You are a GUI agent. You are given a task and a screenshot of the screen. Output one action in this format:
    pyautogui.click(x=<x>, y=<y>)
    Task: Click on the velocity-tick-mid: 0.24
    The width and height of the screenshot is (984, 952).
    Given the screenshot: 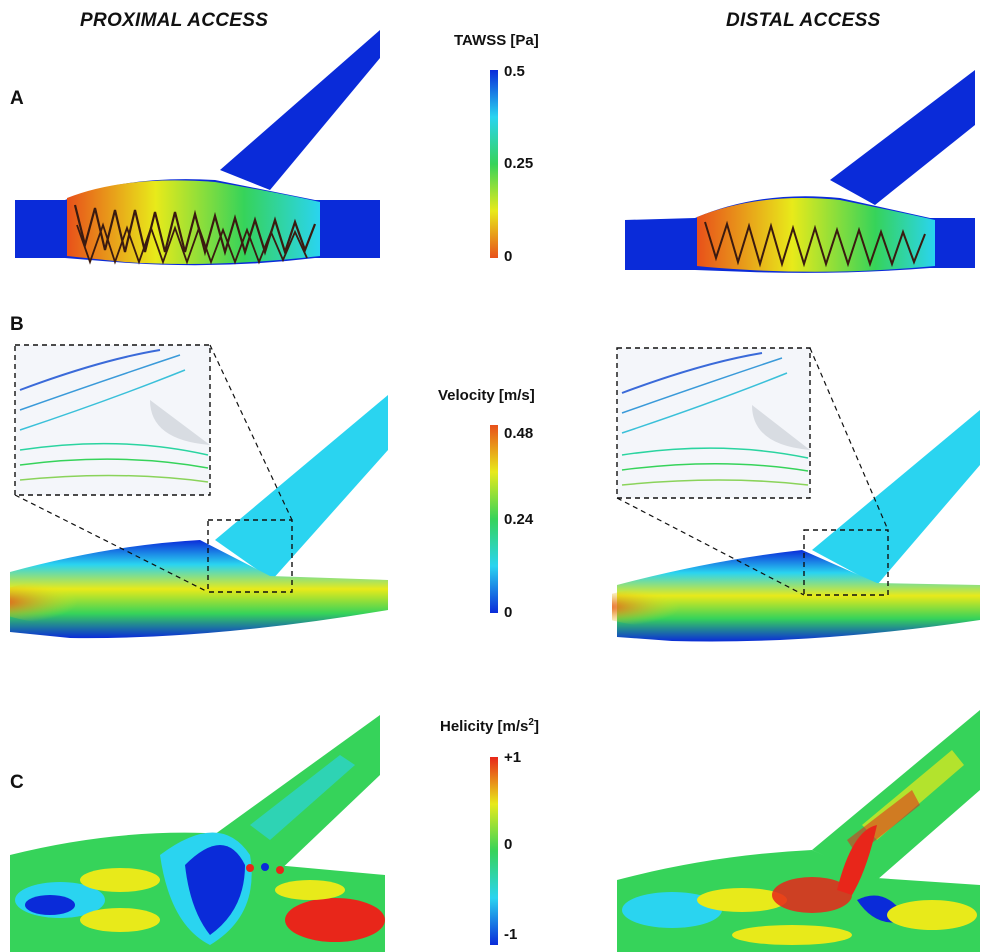 What is the action you would take?
    pyautogui.click(x=519, y=519)
    